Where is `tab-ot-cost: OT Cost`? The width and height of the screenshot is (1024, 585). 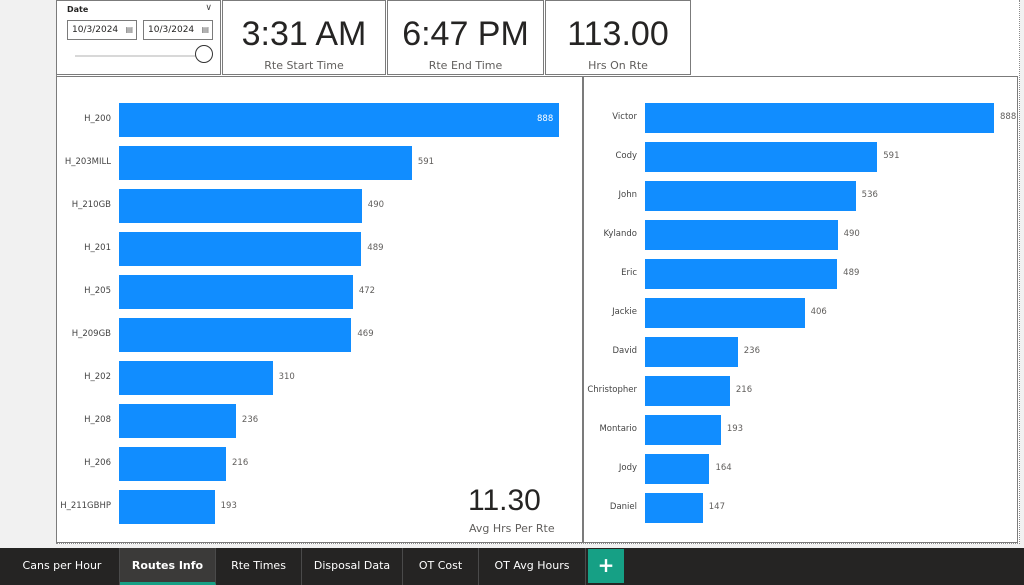 tab-ot-cost: OT Cost is located at coordinates (441, 566).